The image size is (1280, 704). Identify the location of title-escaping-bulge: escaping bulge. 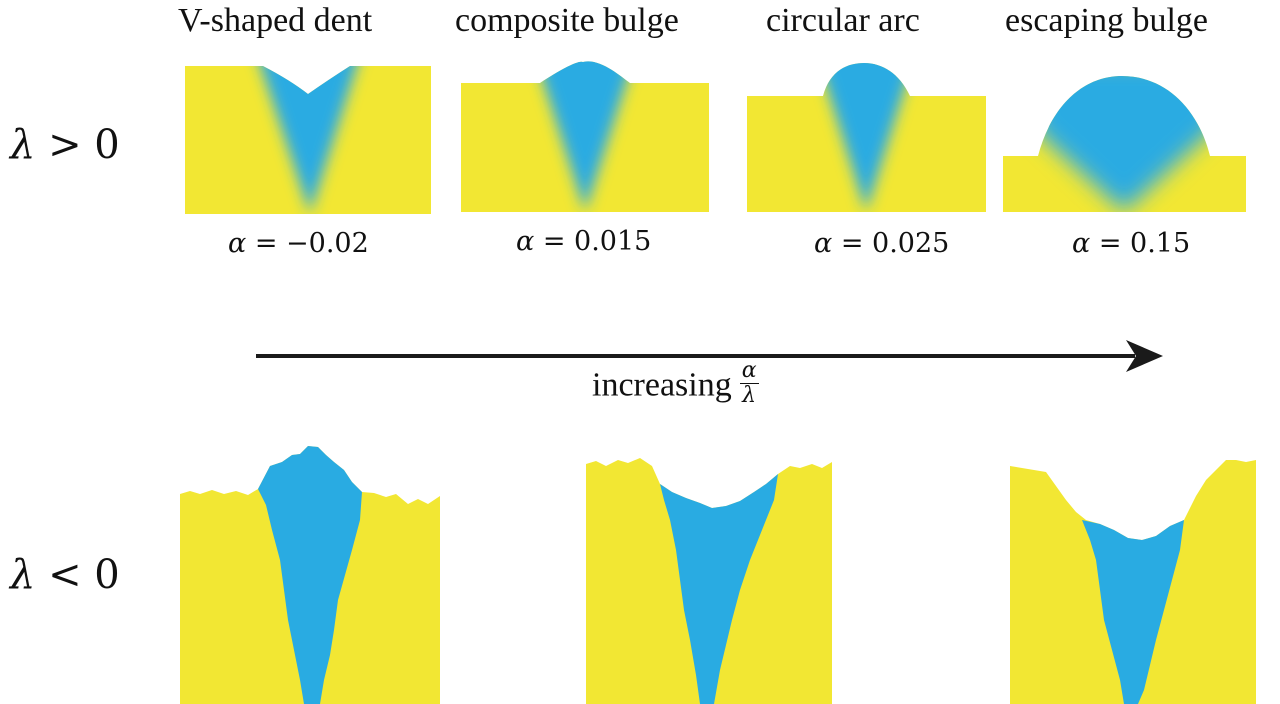
(1106, 20).